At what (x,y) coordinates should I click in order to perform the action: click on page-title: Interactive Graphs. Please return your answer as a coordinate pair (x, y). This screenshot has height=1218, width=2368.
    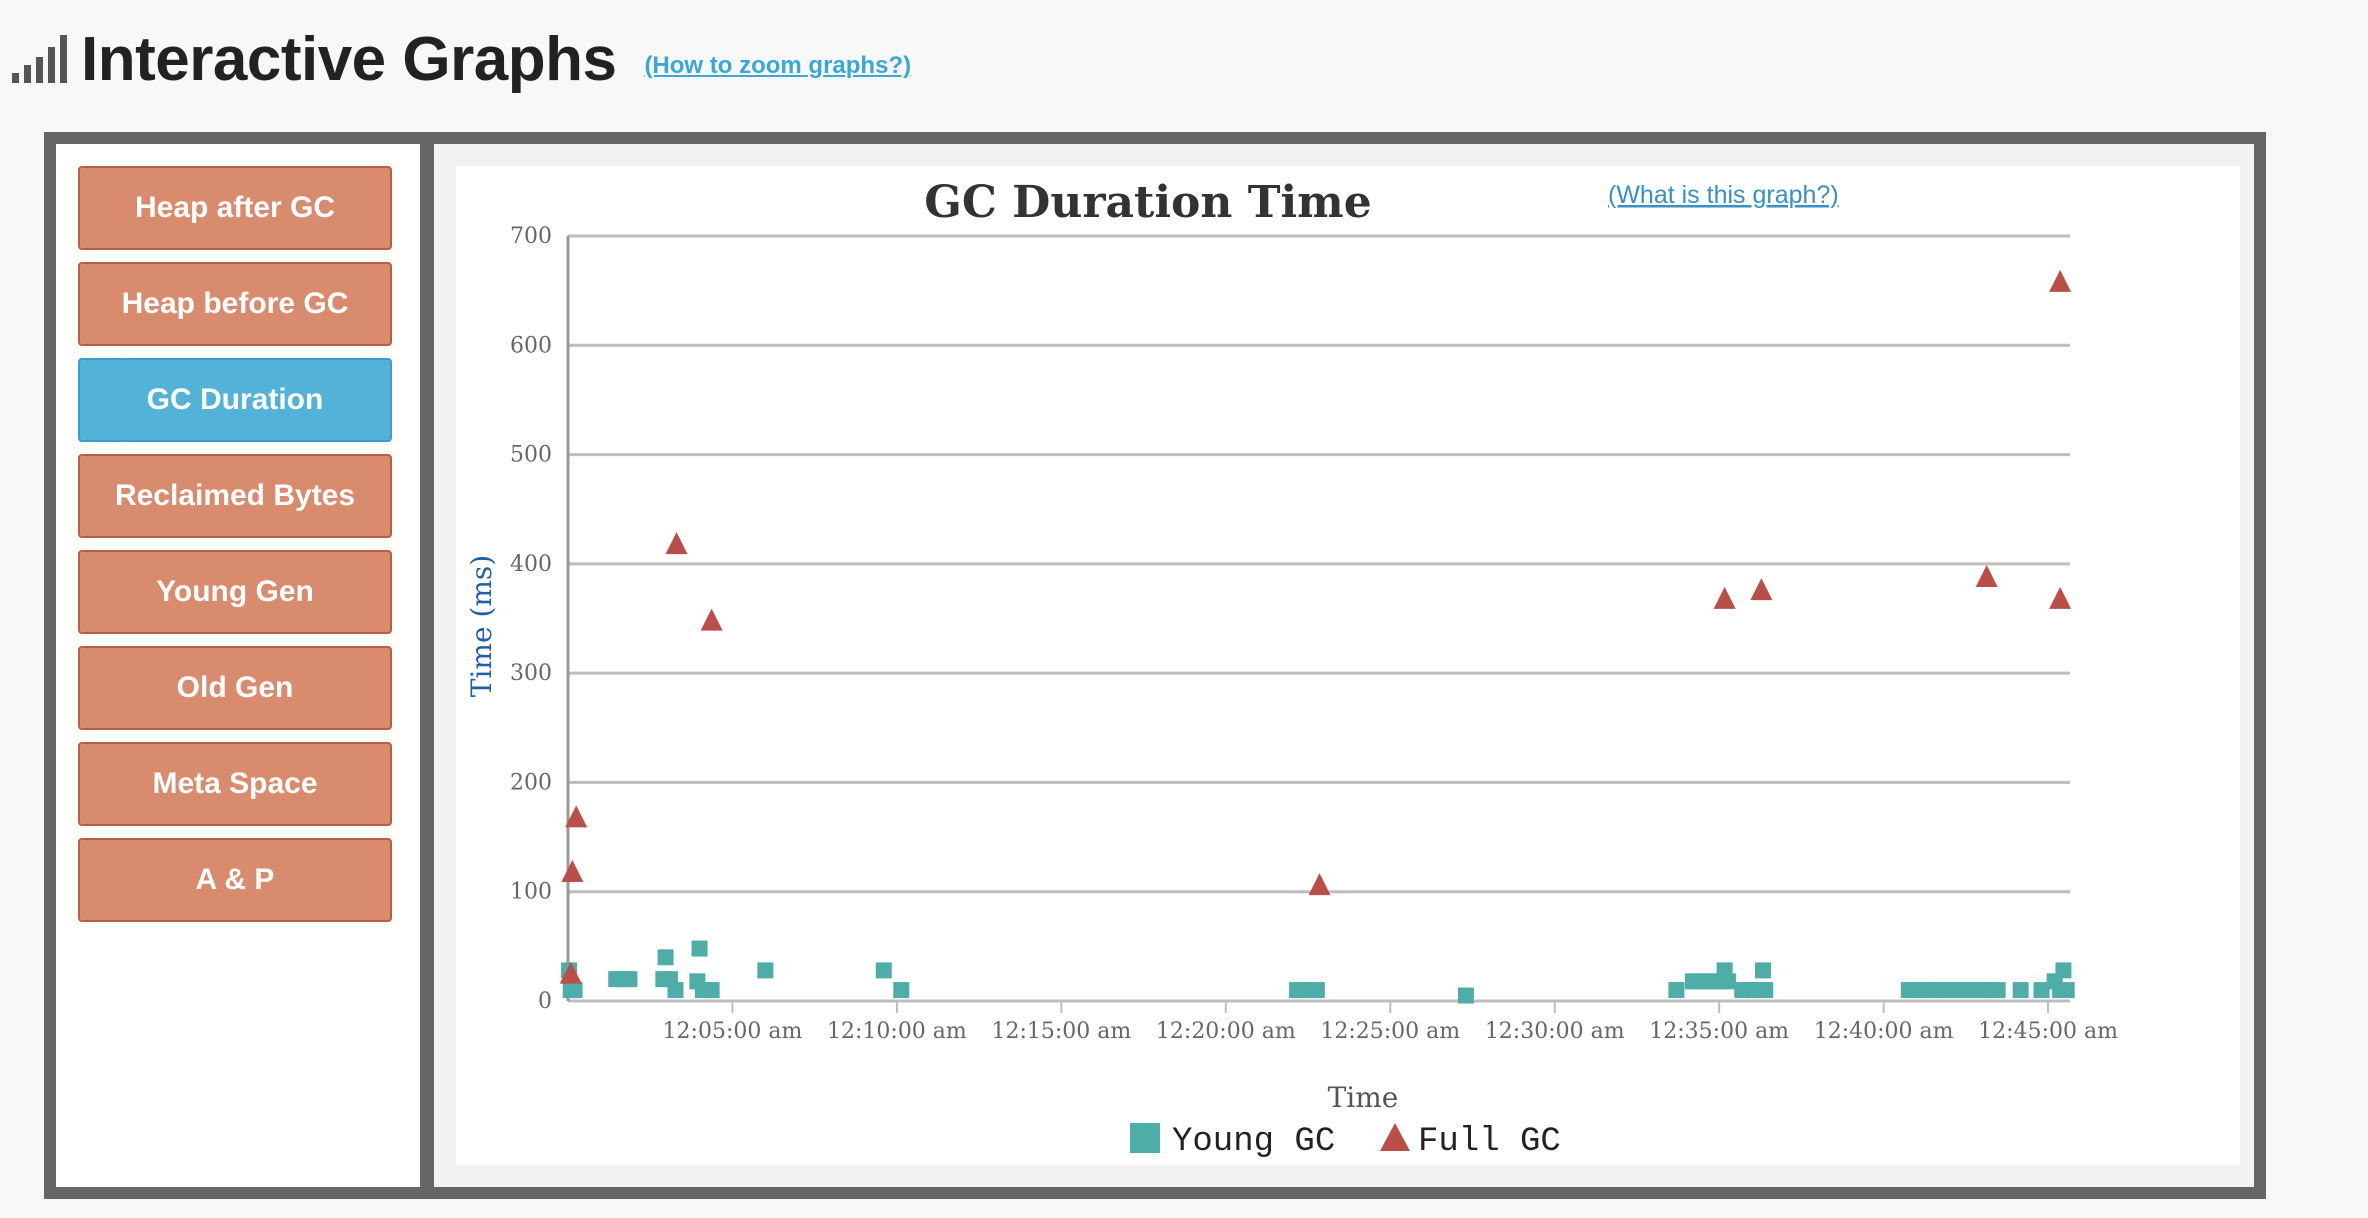
    Looking at the image, I should click on (349, 59).